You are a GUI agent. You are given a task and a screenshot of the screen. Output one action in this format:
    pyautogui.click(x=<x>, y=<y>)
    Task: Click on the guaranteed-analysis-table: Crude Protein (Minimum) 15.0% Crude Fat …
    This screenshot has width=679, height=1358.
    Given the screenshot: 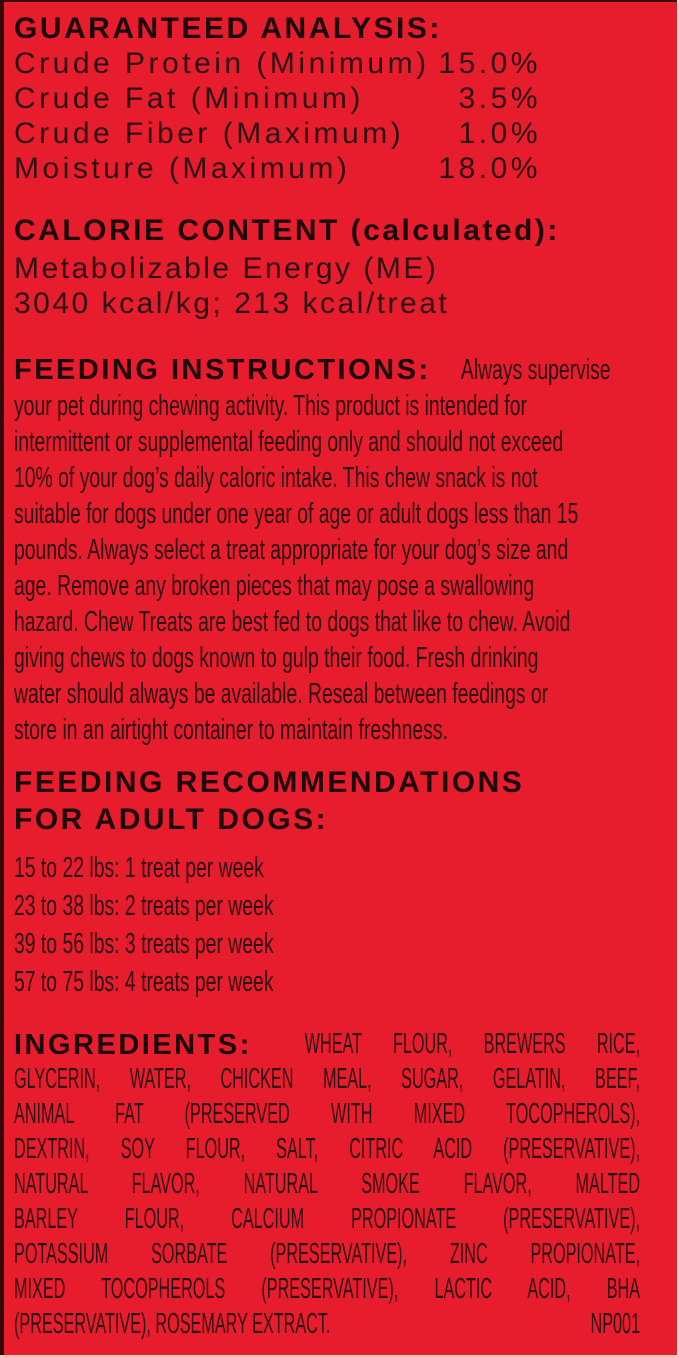 What is the action you would take?
    pyautogui.click(x=277, y=116)
    